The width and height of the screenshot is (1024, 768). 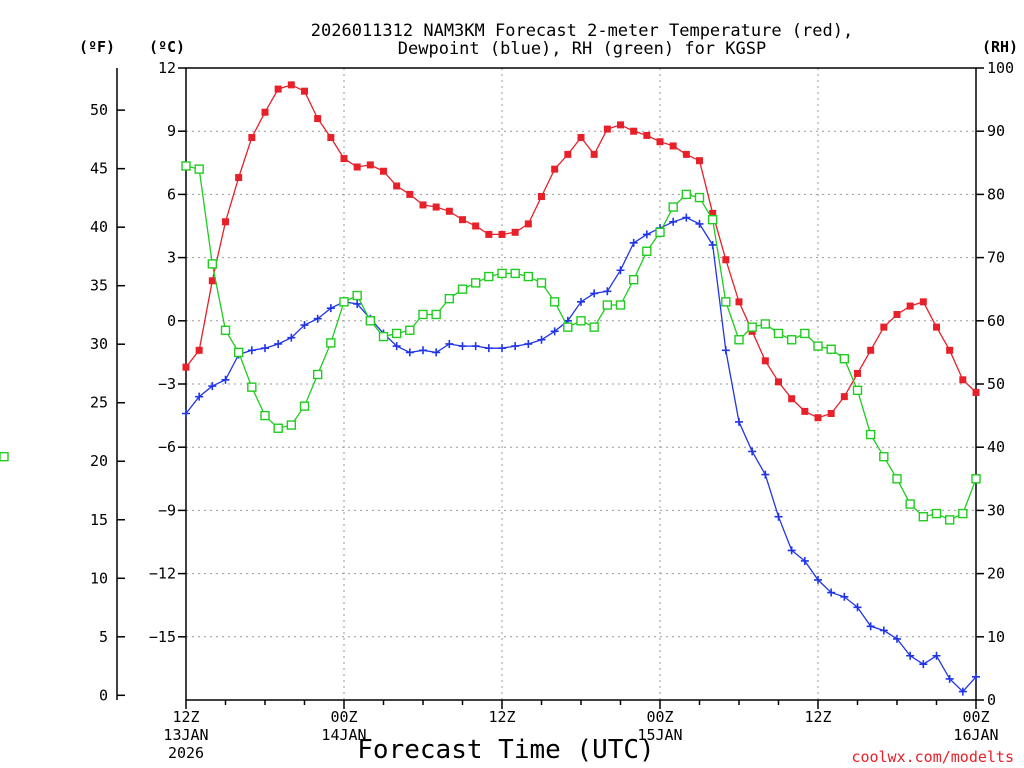 I want to click on rh-tick-label: 30, so click(x=996, y=510).